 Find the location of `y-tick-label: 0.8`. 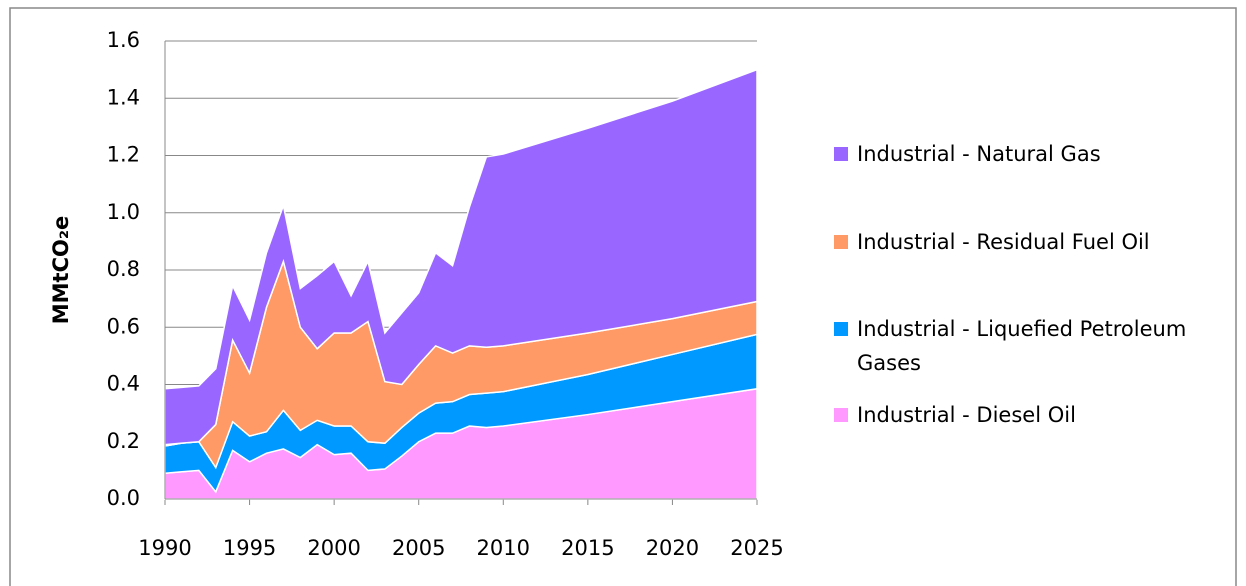

y-tick-label: 0.8 is located at coordinates (123, 269).